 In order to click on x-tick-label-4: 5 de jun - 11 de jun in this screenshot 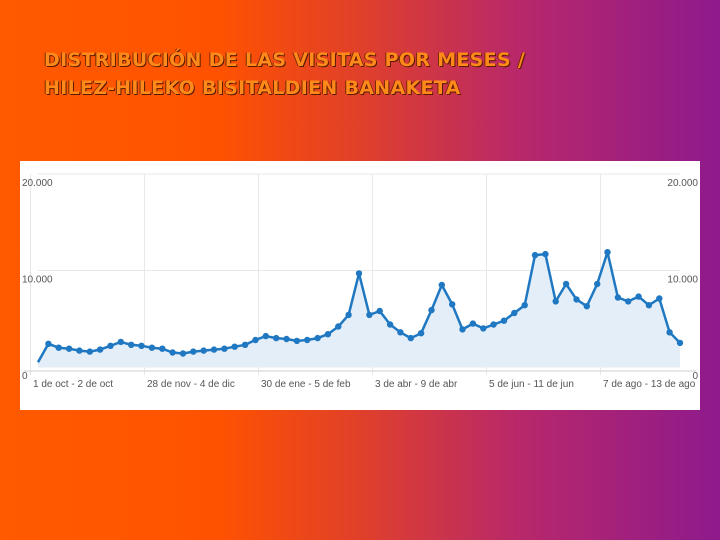, I will do `click(531, 384)`.